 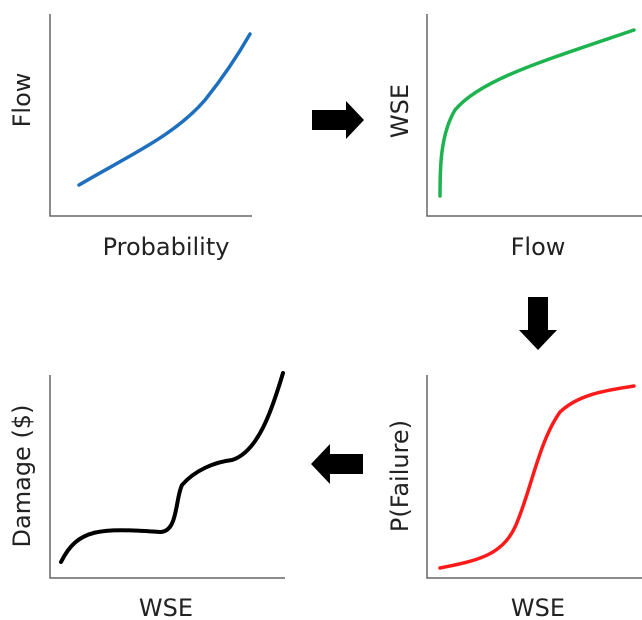 I want to click on y-axis-label: Damage ($), so click(x=22, y=476).